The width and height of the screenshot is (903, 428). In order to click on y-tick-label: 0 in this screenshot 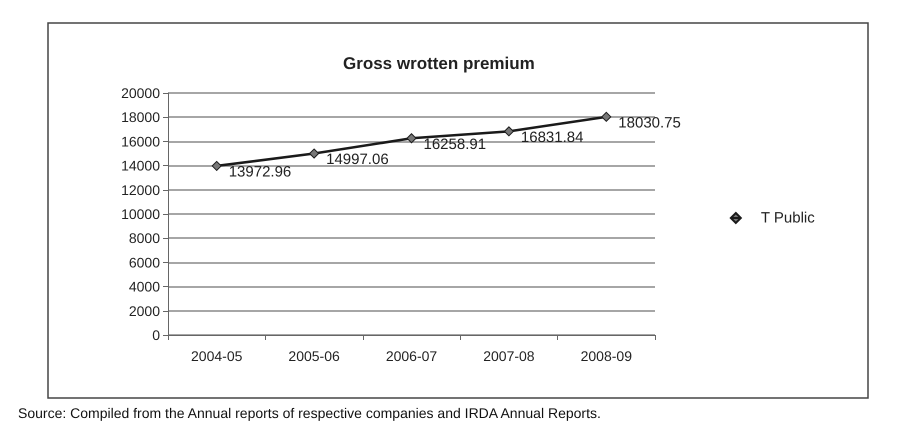, I will do `click(156, 335)`.